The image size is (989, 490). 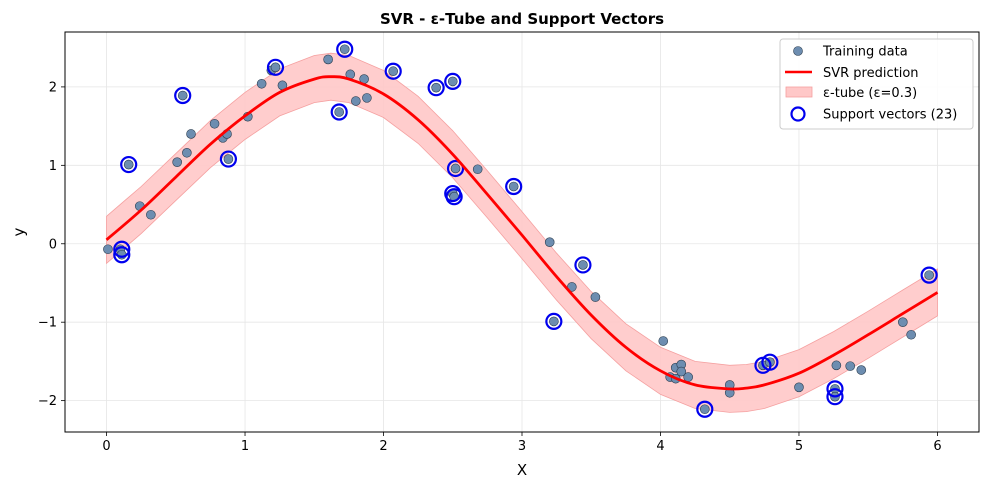 I want to click on y-tick-label: 0, so click(x=53, y=244).